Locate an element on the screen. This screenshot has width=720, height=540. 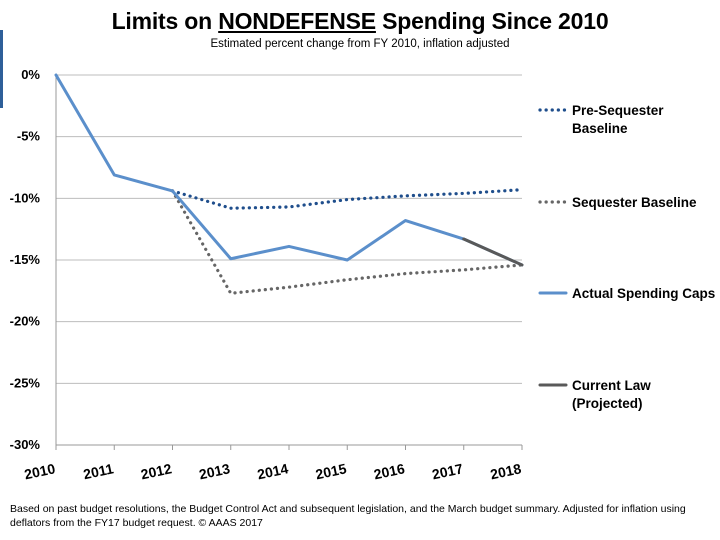
x-tick-label: 2013 is located at coordinates (215, 471).